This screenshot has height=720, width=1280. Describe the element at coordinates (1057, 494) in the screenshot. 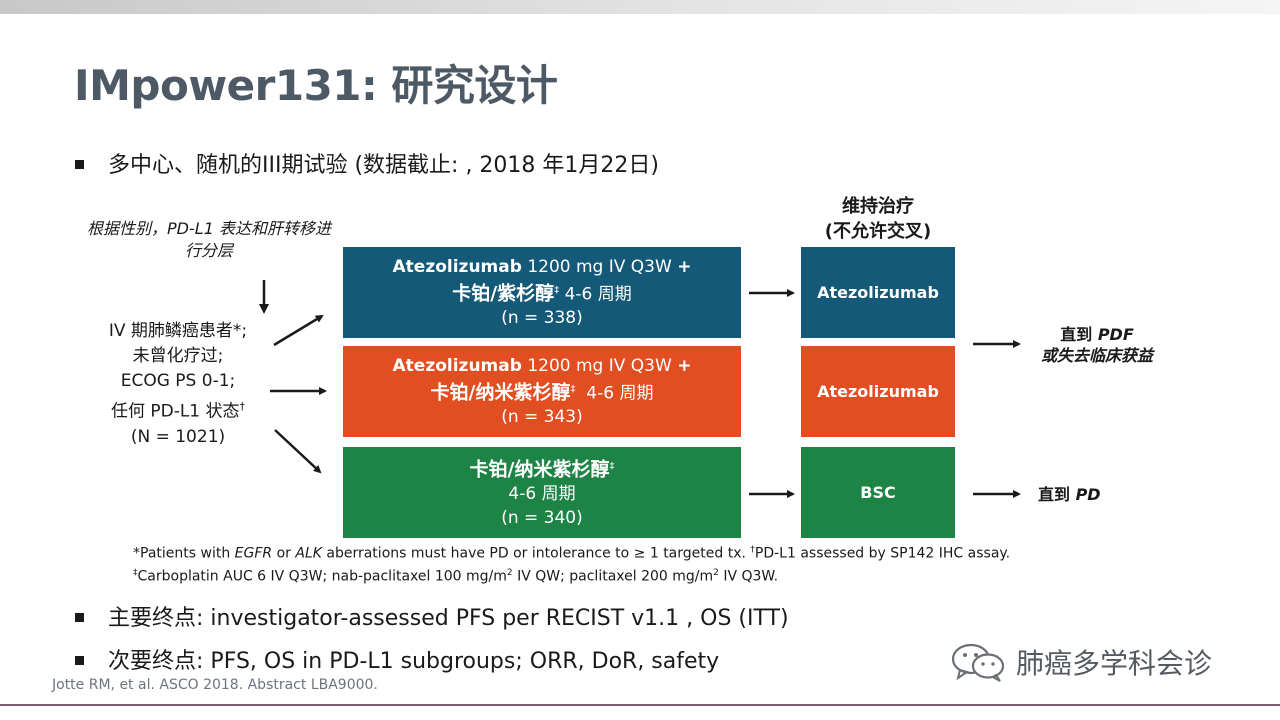

I see `outcome-bottom-until: 直到` at that location.